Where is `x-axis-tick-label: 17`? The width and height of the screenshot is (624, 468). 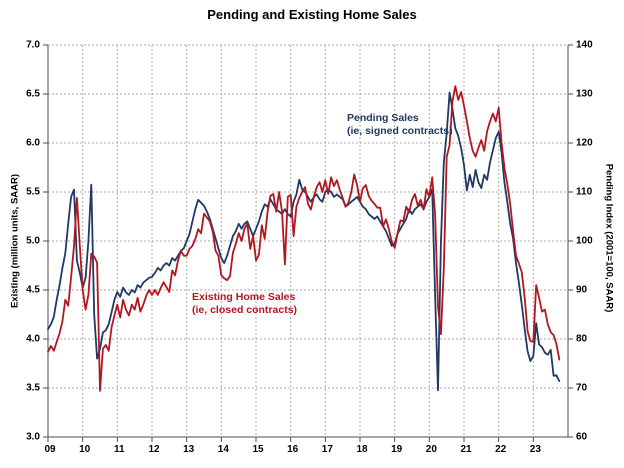 x-axis-tick-label: 17 is located at coordinates (328, 449).